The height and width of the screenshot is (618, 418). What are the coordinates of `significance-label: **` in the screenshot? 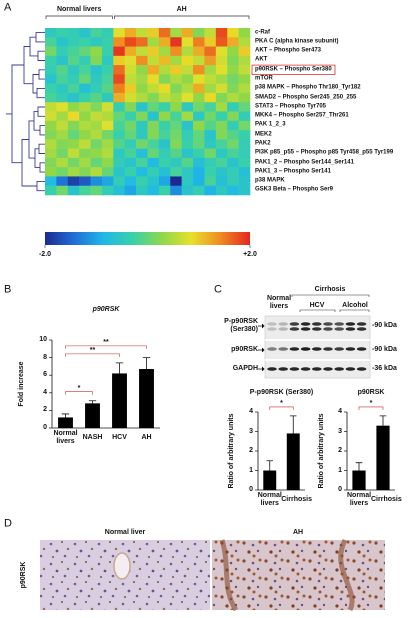 It's located at (106, 342).